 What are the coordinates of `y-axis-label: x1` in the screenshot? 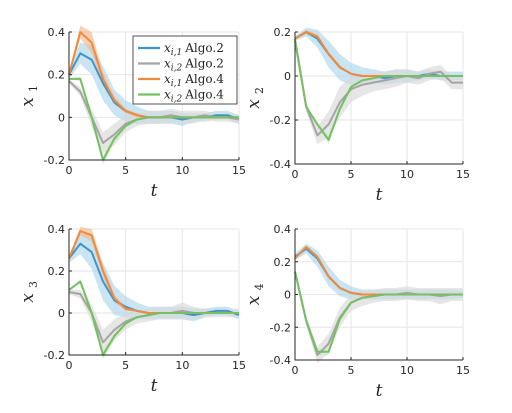 It's located at (29, 96).